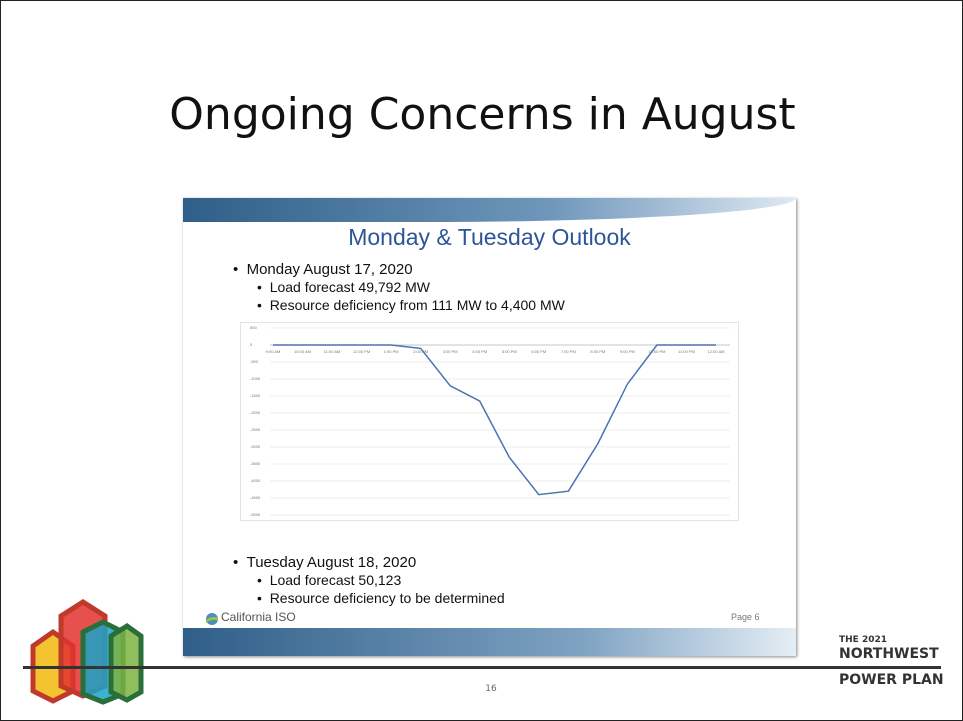 The image size is (963, 721). I want to click on bullet-text: Tuesday August 18, 2020, so click(331, 562).